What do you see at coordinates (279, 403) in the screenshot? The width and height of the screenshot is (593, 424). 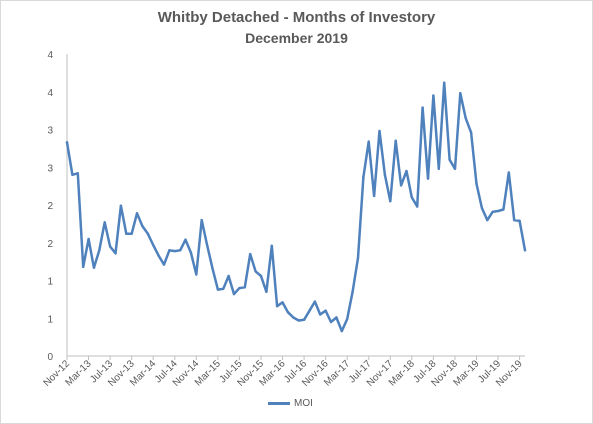 I see `legend-swatch-moi` at bounding box center [279, 403].